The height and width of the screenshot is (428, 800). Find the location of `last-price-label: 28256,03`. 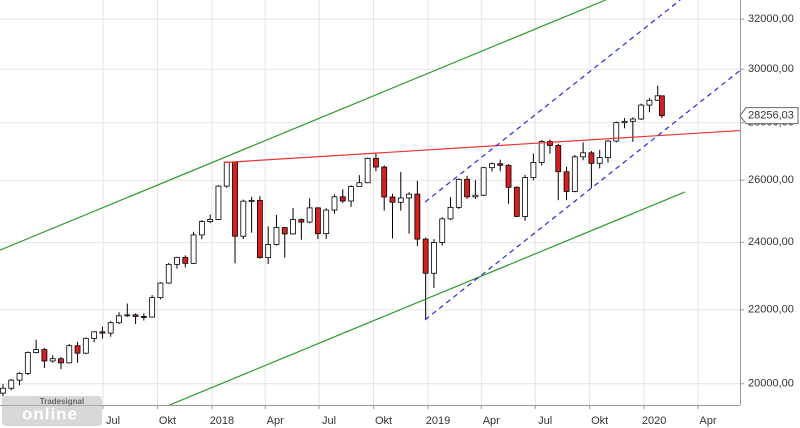

last-price-label: 28256,03 is located at coordinates (771, 116).